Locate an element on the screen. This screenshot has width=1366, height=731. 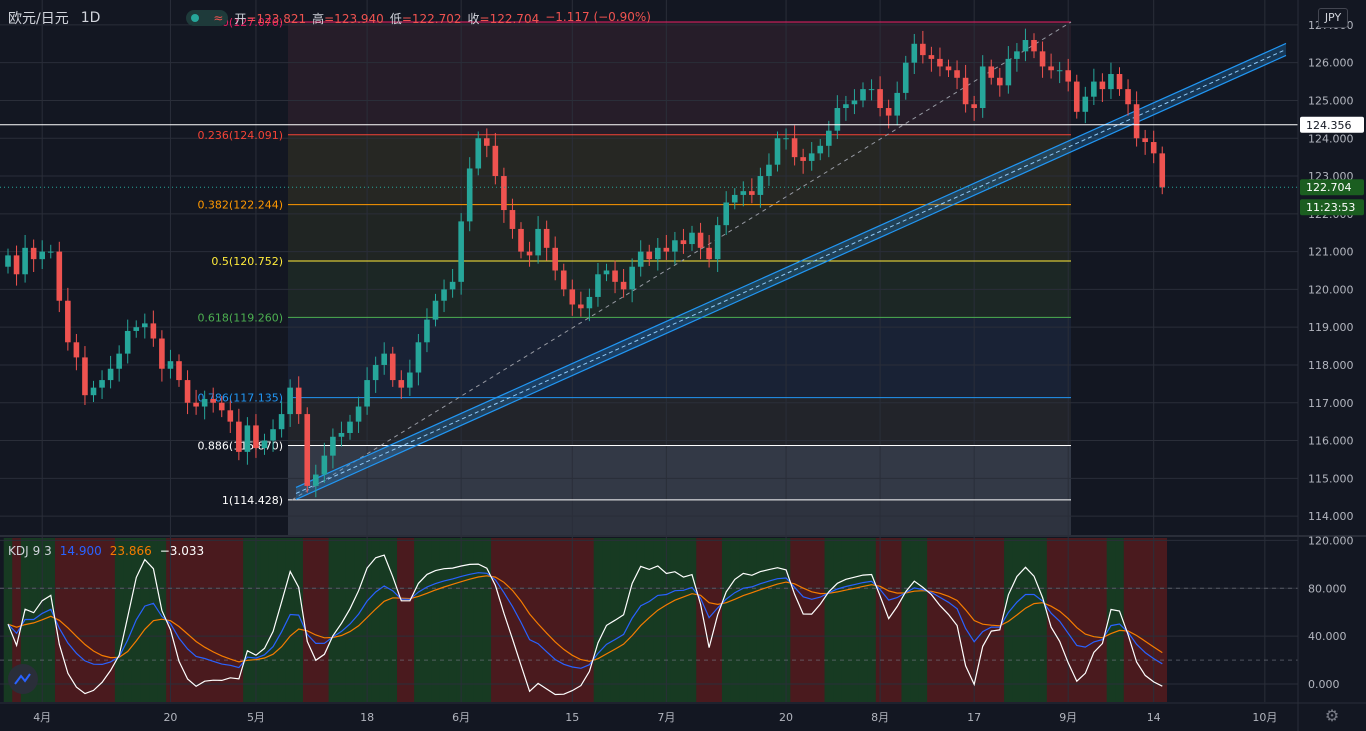
kdj-tick-label: 40.000 is located at coordinates (1327, 636).